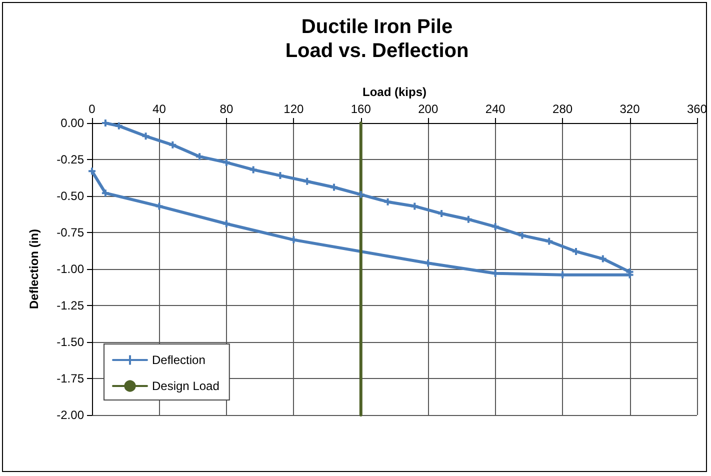 The width and height of the screenshot is (711, 476). What do you see at coordinates (70, 305) in the screenshot?
I see `y-tick-label: -1.25` at bounding box center [70, 305].